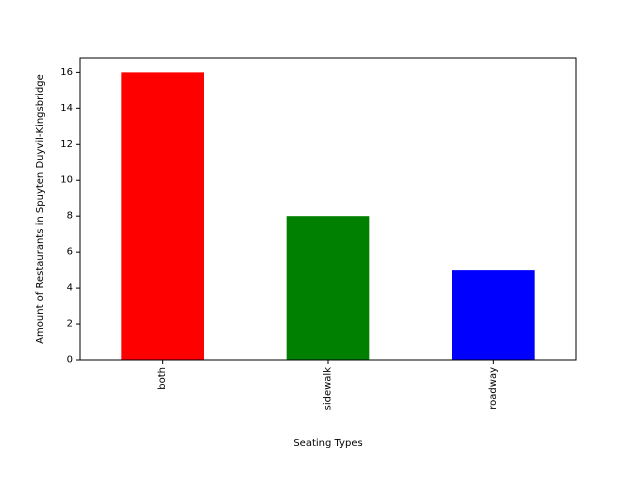  I want to click on y-tick-label: 14, so click(66, 108).